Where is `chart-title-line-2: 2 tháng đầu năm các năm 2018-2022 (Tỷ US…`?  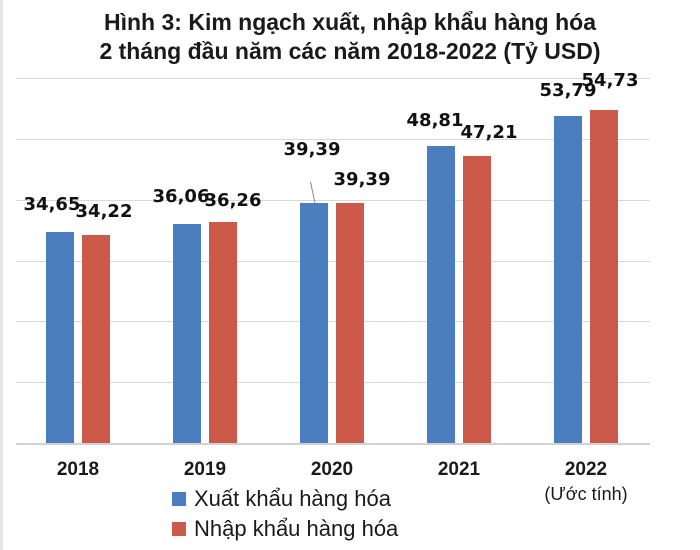
chart-title-line-2: 2 tháng đầu năm các năm 2018-2022 (Tỷ US… is located at coordinates (350, 51).